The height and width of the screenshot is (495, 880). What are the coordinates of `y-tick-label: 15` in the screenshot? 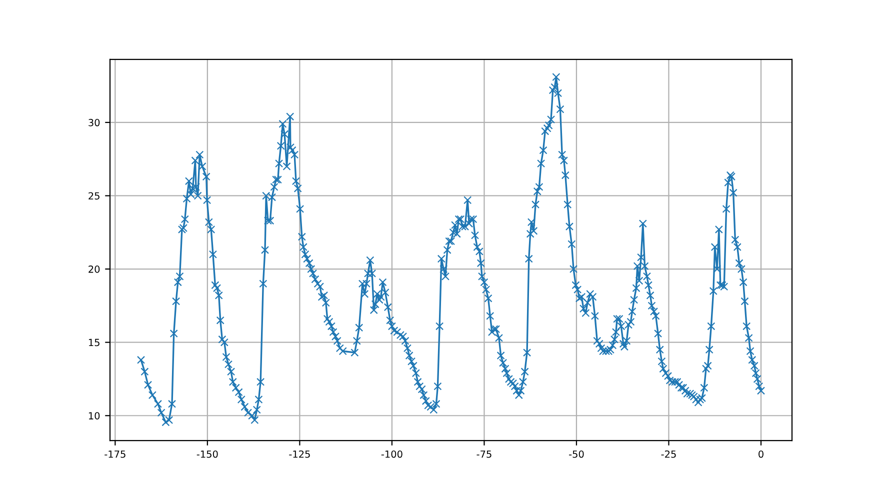 It's located at (94, 342).